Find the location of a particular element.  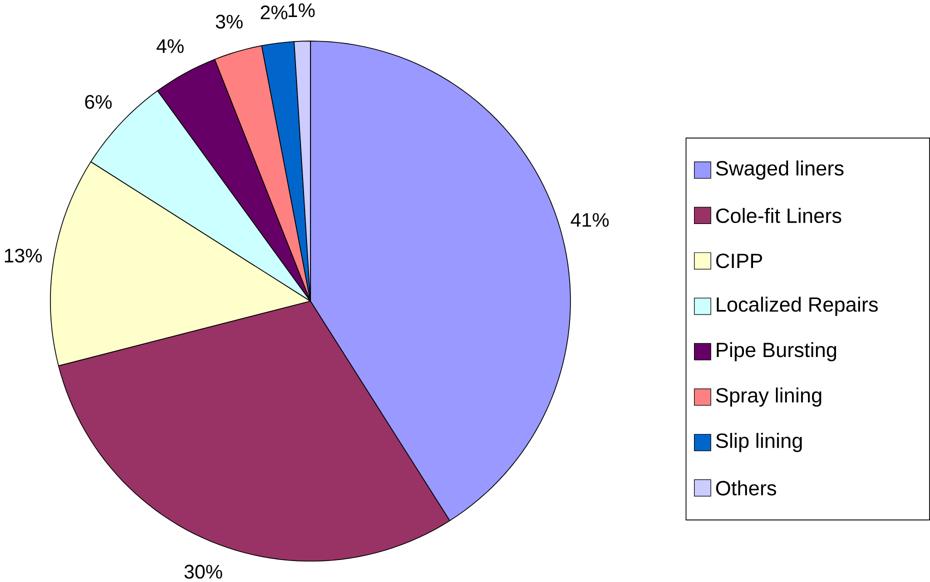

legend-label: Spray lining is located at coordinates (769, 397).